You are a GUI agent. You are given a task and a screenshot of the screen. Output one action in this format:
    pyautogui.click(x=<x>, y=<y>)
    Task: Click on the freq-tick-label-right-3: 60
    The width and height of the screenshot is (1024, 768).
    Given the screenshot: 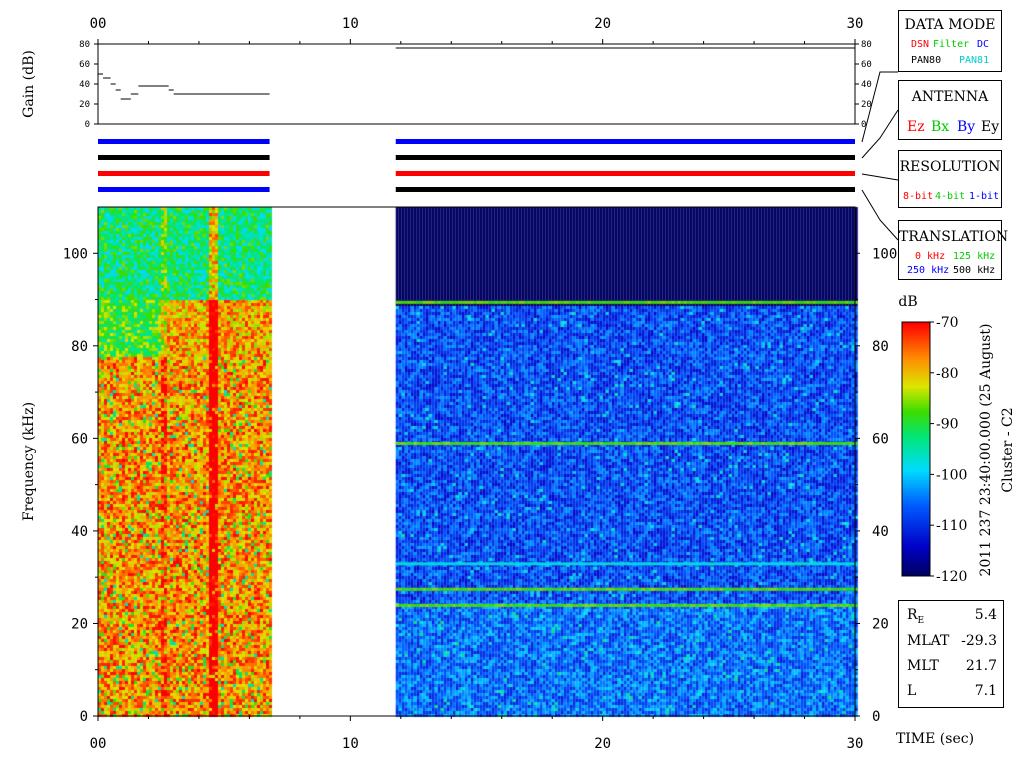 What is the action you would take?
    pyautogui.click(x=880, y=439)
    